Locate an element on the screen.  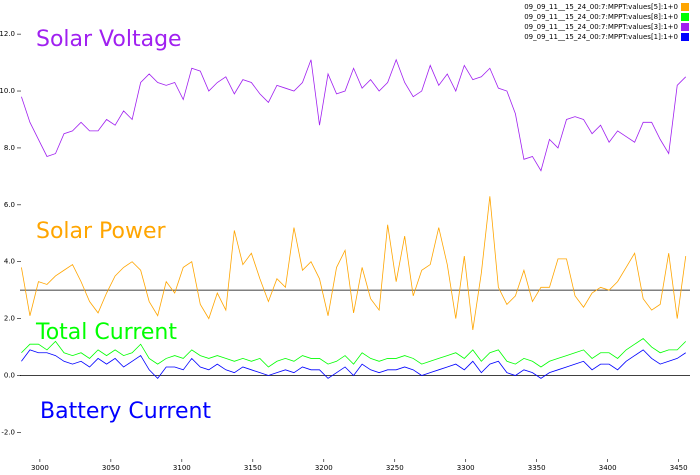
y-tick-label: 6.0 is located at coordinates (9, 205).